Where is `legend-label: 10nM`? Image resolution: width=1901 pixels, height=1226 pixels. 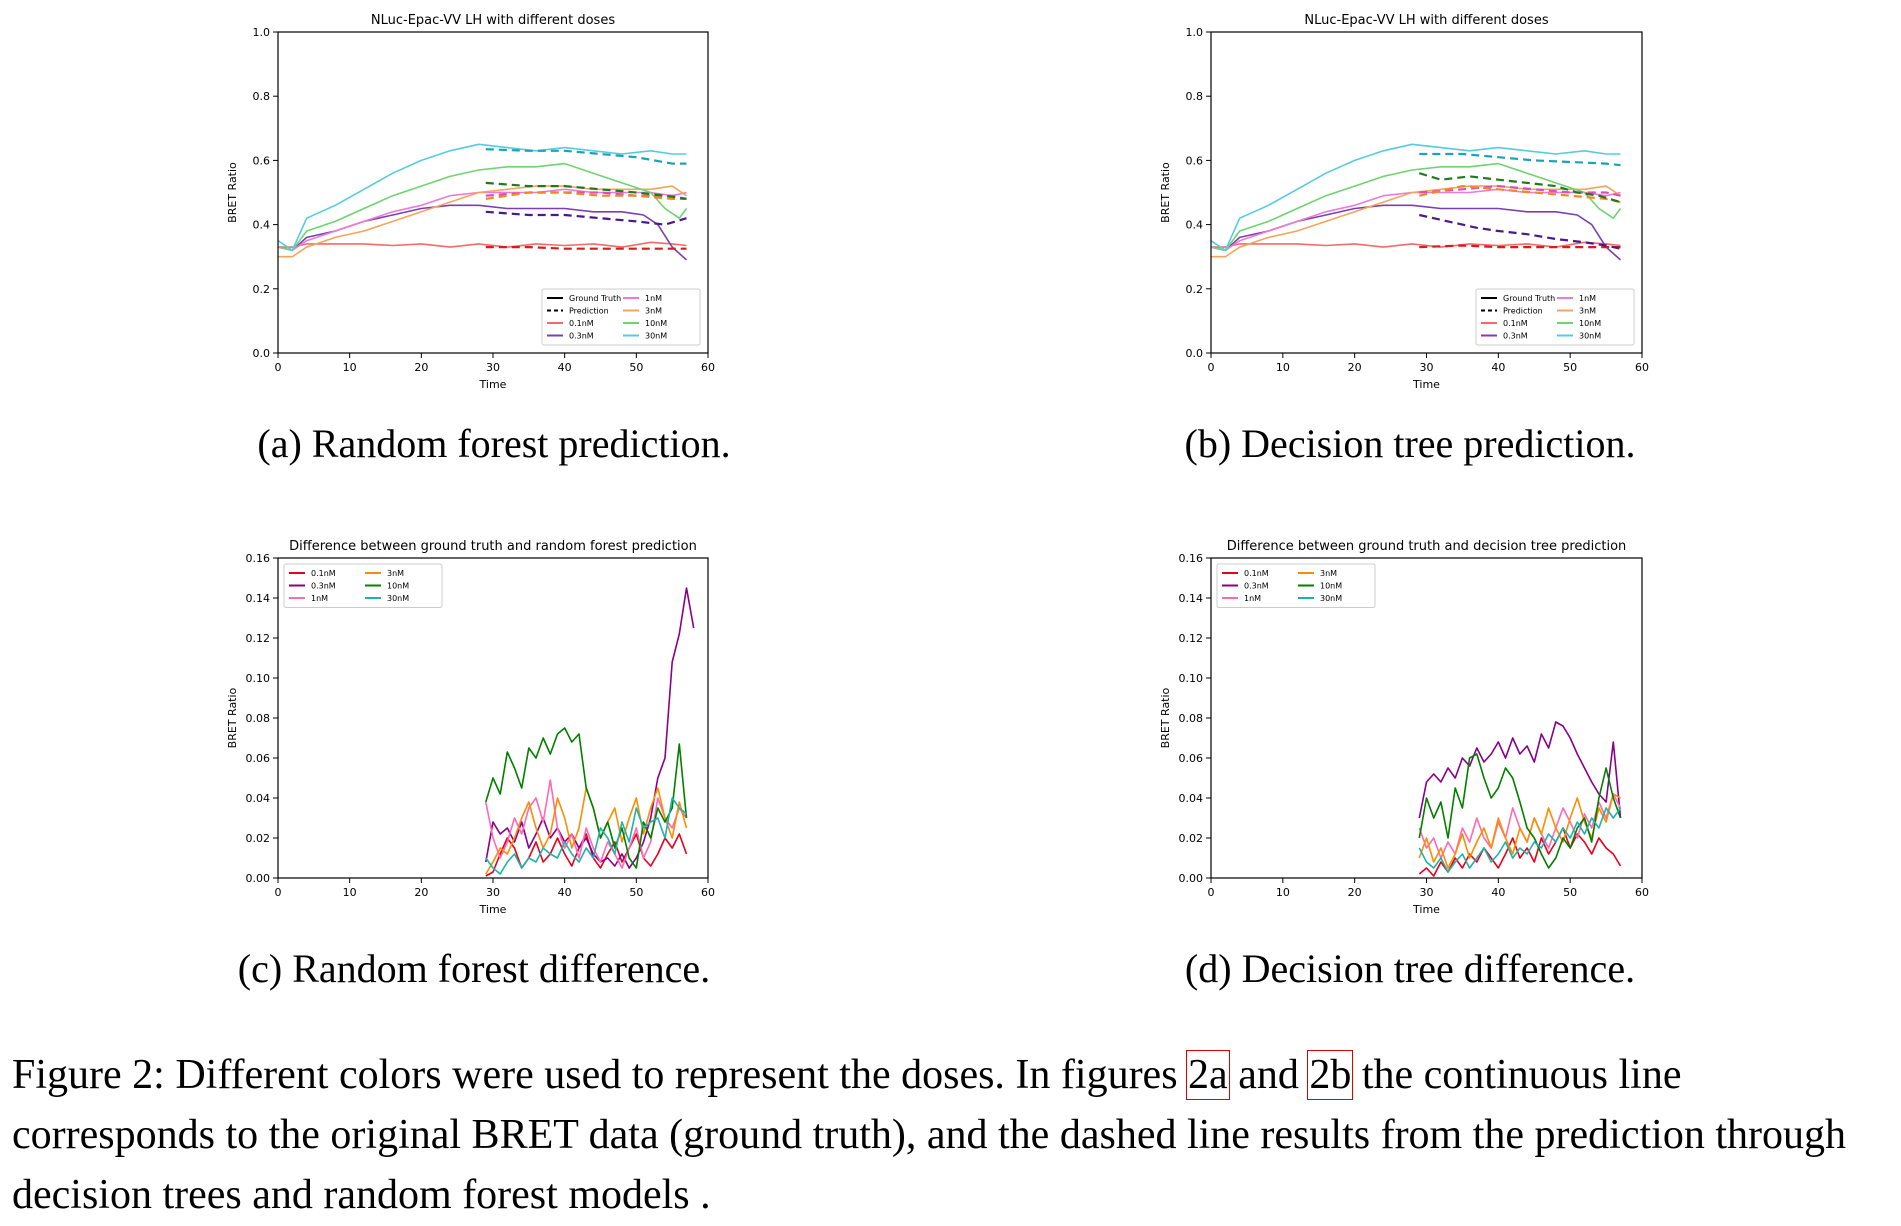 legend-label: 10nM is located at coordinates (1331, 586).